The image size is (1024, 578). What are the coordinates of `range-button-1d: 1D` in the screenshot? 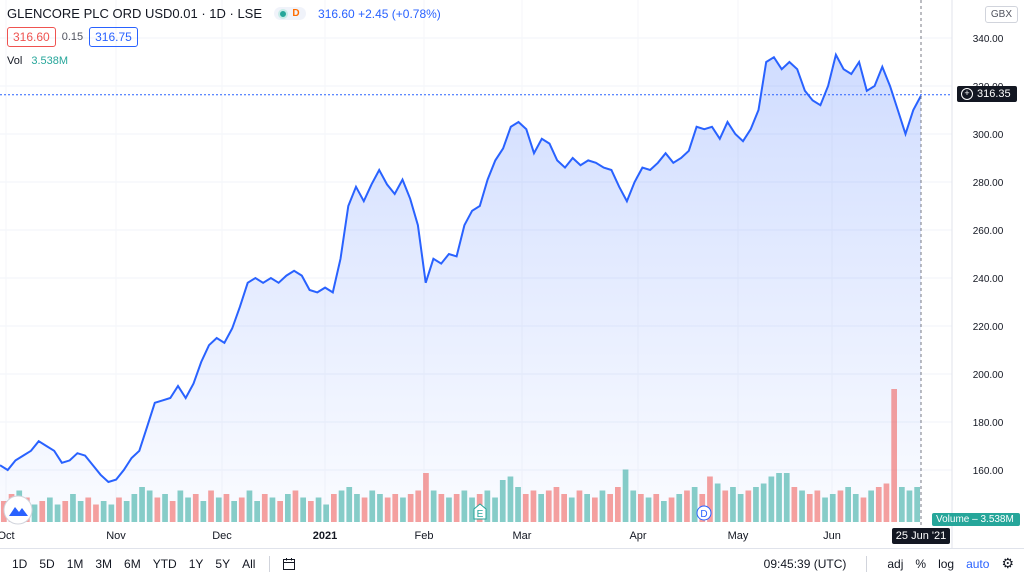 It's located at (20, 563).